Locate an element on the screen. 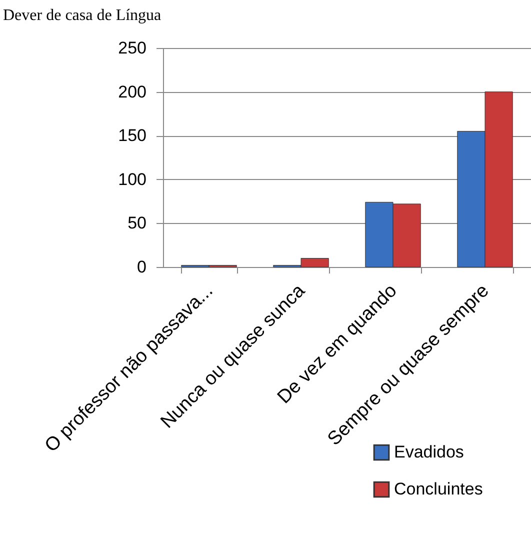  y-tick-label: 250 is located at coordinates (132, 48).